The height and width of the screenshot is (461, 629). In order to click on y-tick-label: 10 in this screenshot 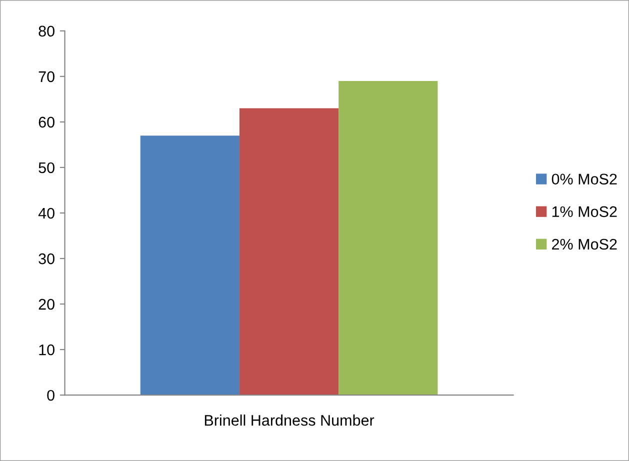, I will do `click(46, 350)`.